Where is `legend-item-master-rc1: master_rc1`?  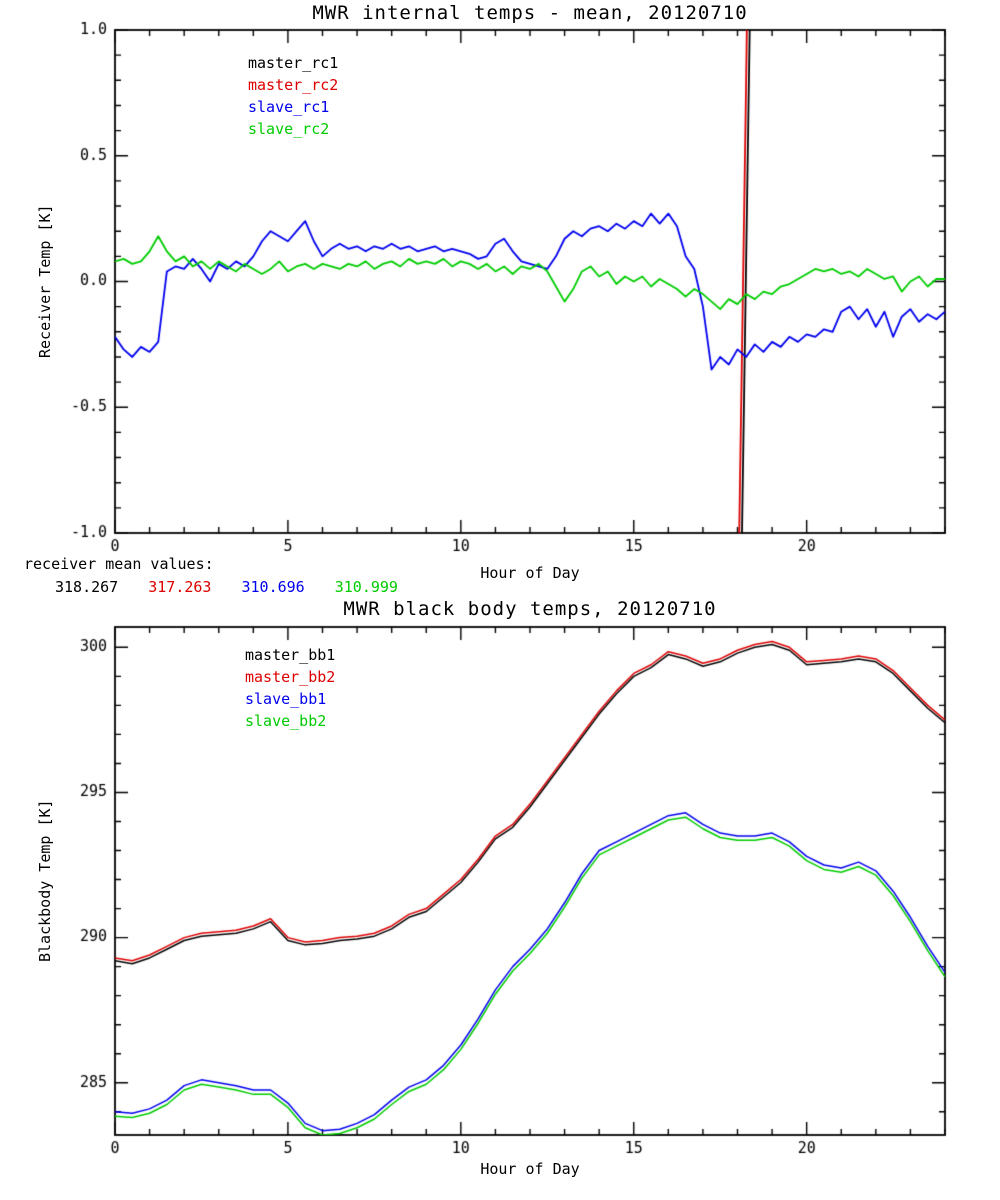
legend-item-master-rc1: master_rc1 is located at coordinates (293, 63).